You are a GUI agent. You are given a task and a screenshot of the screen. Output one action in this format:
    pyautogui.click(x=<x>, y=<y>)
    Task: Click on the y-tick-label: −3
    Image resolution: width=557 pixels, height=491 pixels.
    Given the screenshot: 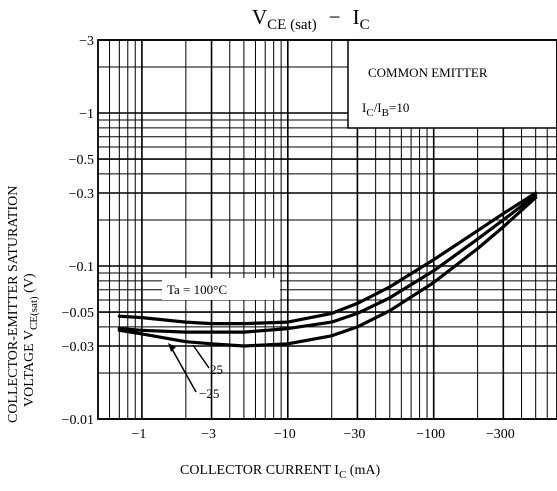 What is the action you would take?
    pyautogui.click(x=86, y=41)
    